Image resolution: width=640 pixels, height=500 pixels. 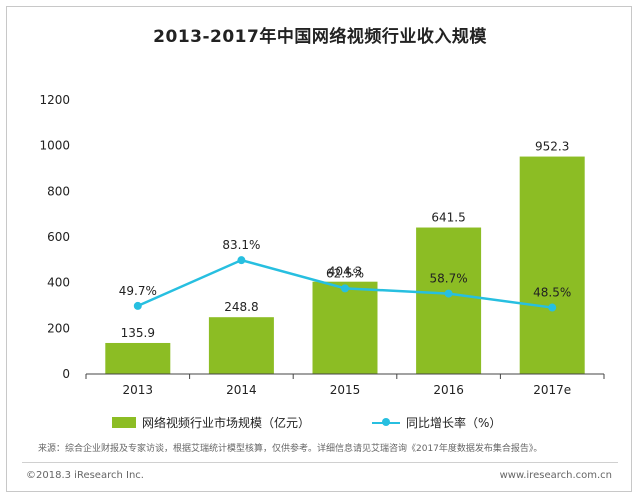 I want to click on legend-item-line: 同比增长率（%）, so click(x=436, y=422).